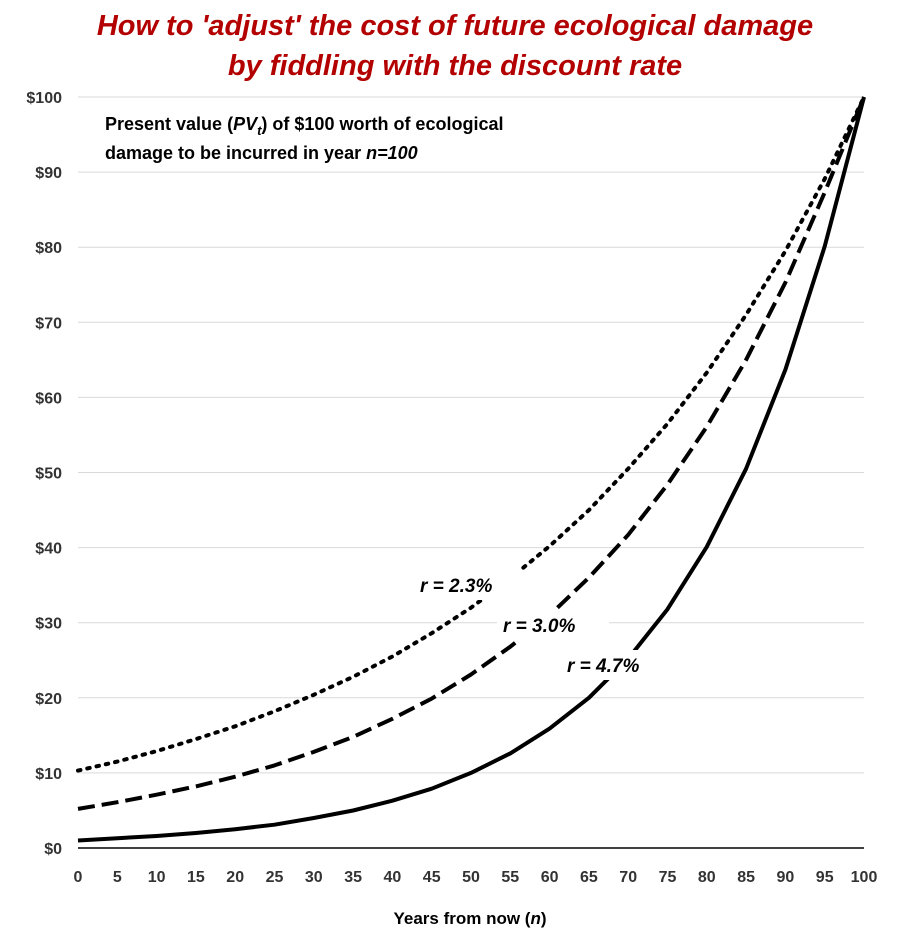 The width and height of the screenshot is (910, 939). I want to click on y-tick-label: $50, so click(48, 474).